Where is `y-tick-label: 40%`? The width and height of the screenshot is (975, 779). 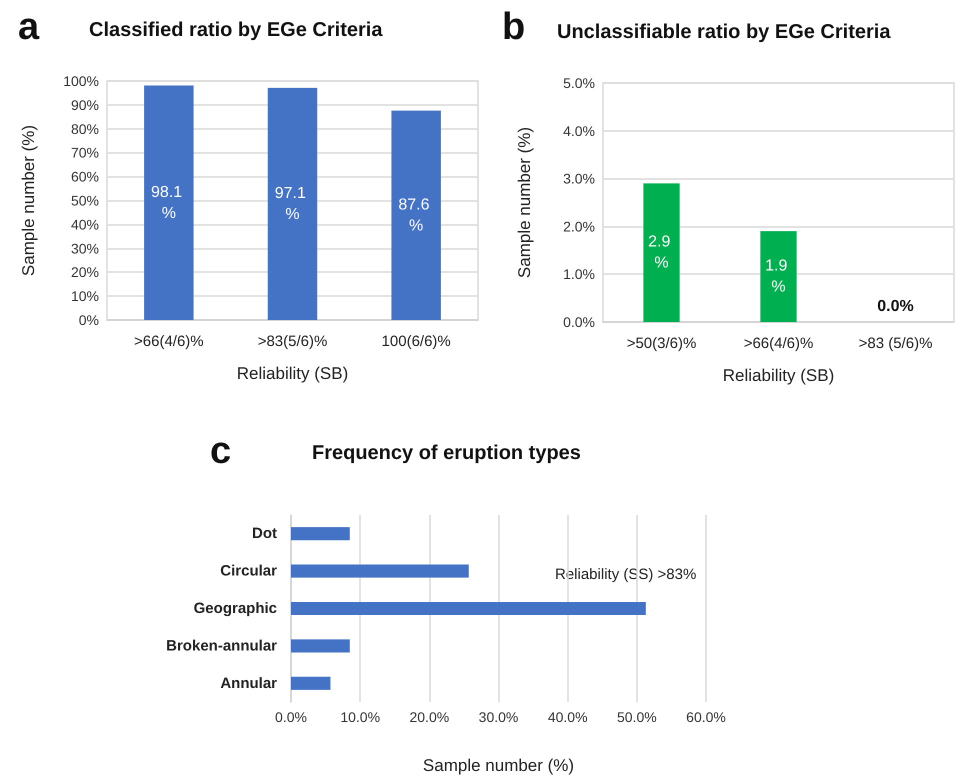 y-tick-label: 40% is located at coordinates (84, 224).